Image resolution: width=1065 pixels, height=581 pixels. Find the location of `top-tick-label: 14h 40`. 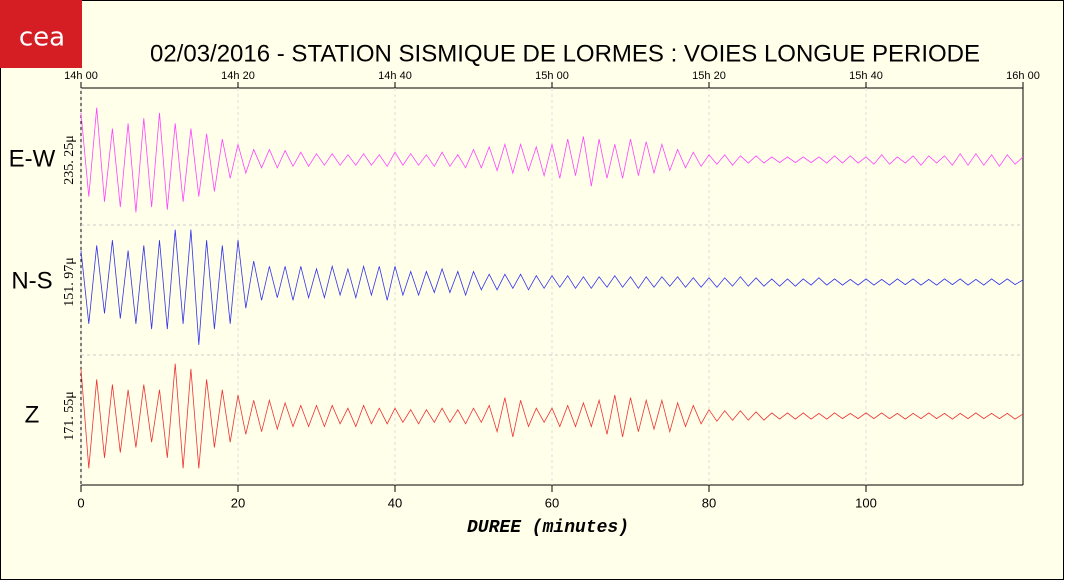

top-tick-label: 14h 40 is located at coordinates (395, 76).